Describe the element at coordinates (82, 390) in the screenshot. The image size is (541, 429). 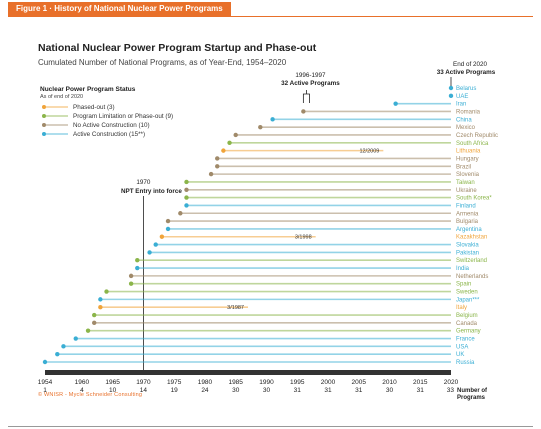
I see `axis-count-label: 4` at that location.